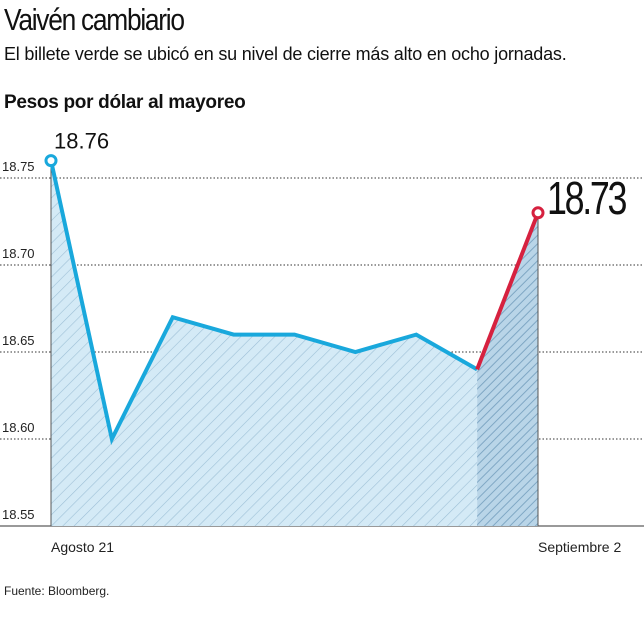 The width and height of the screenshot is (644, 620). I want to click on series-line-last, so click(507, 291).